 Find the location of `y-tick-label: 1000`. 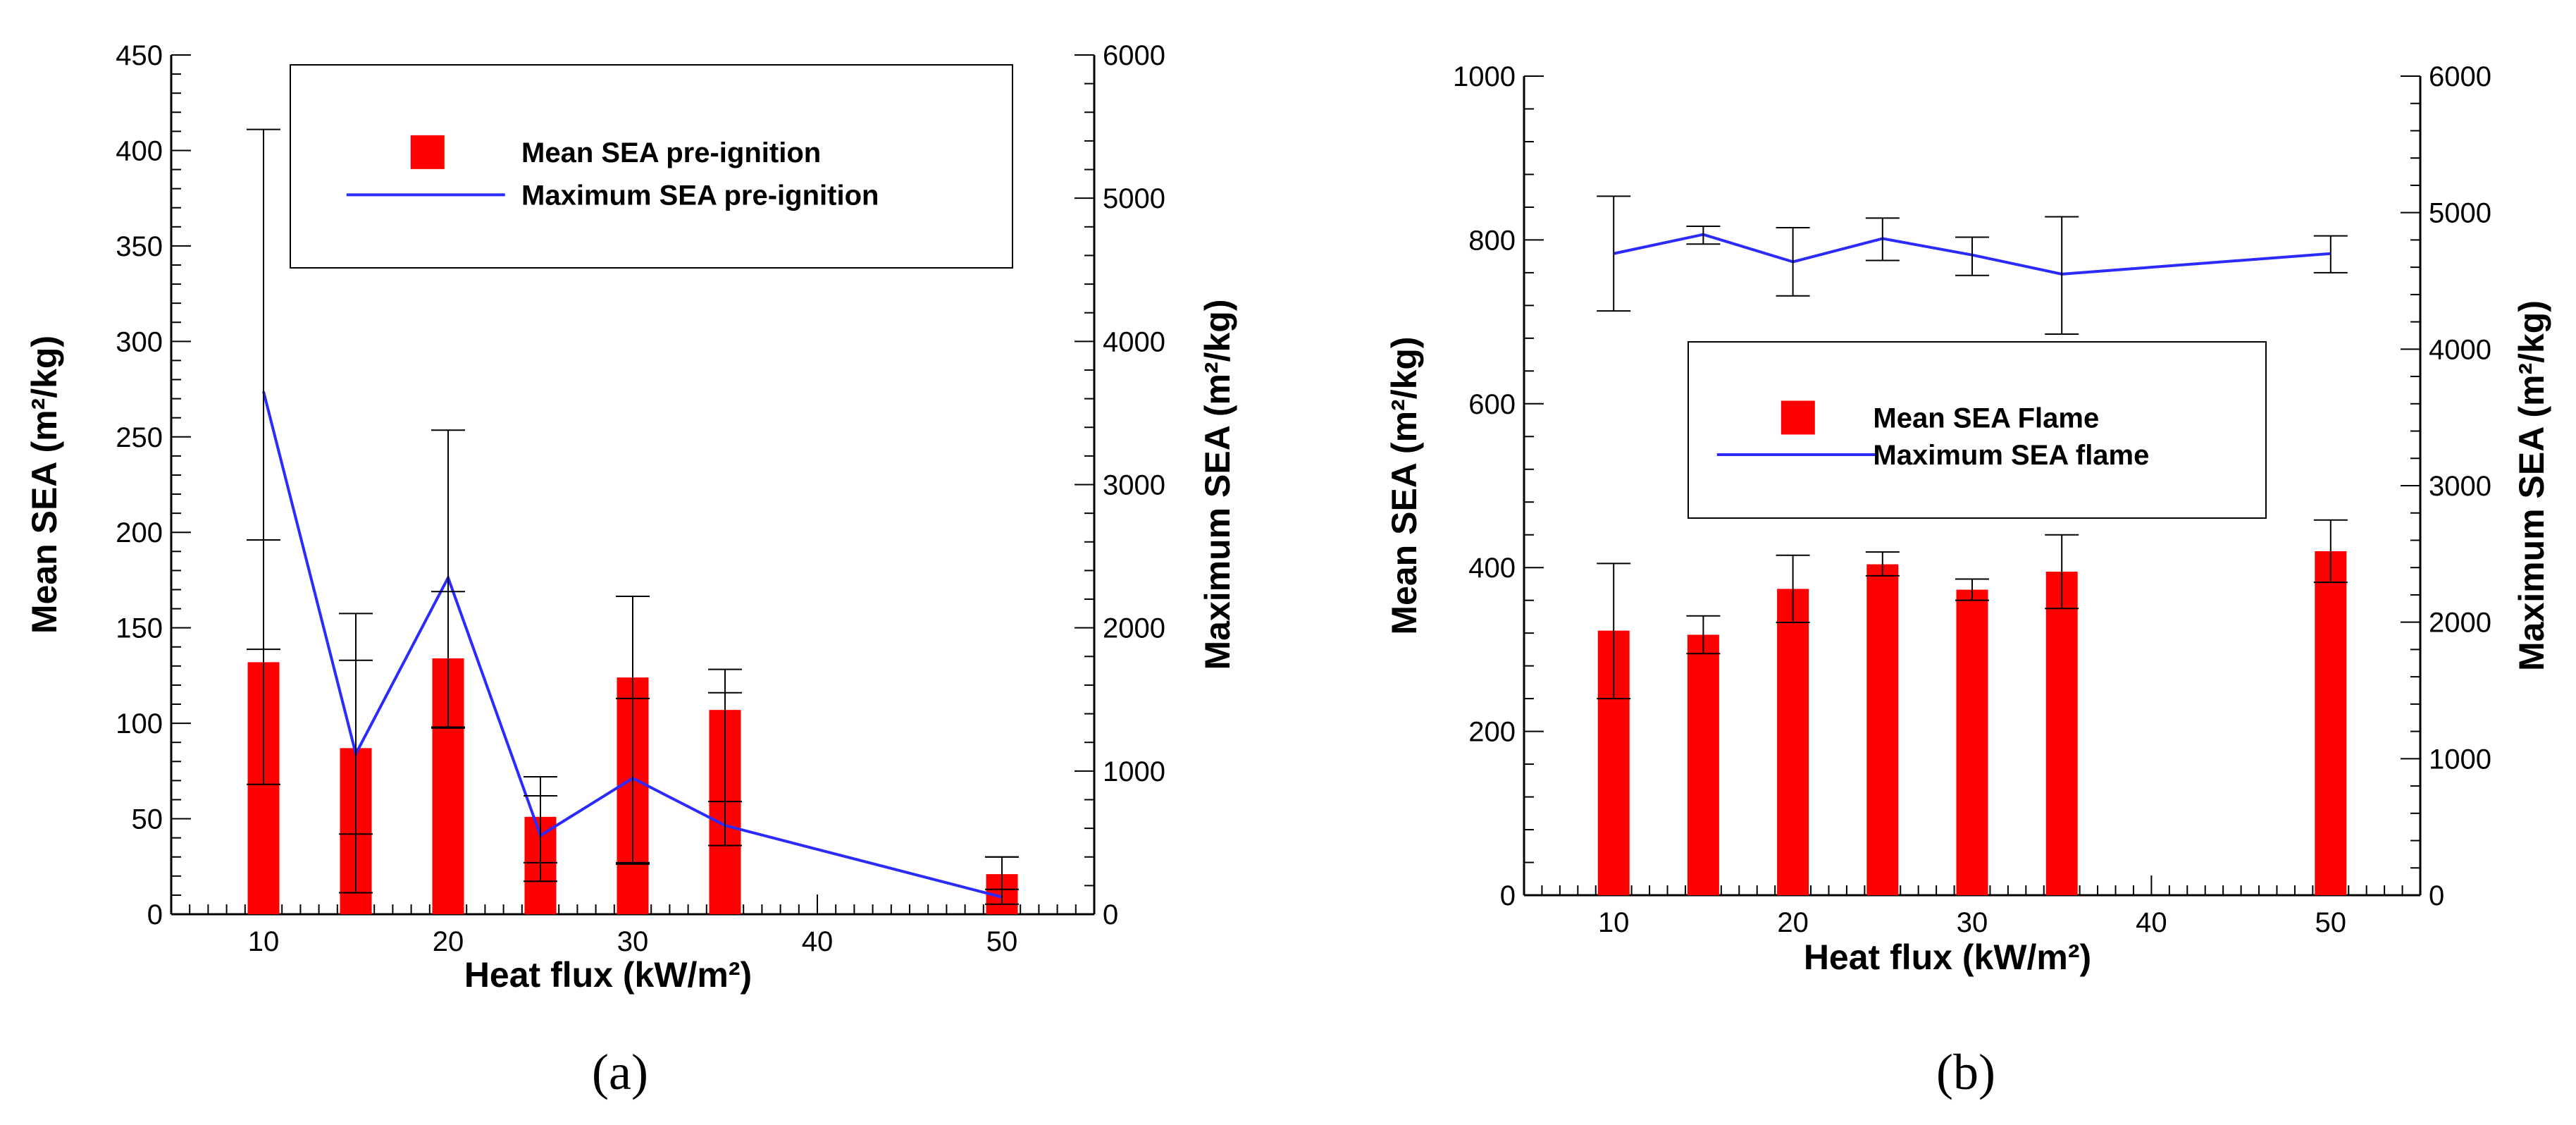

y-tick-label: 1000 is located at coordinates (1484, 76).